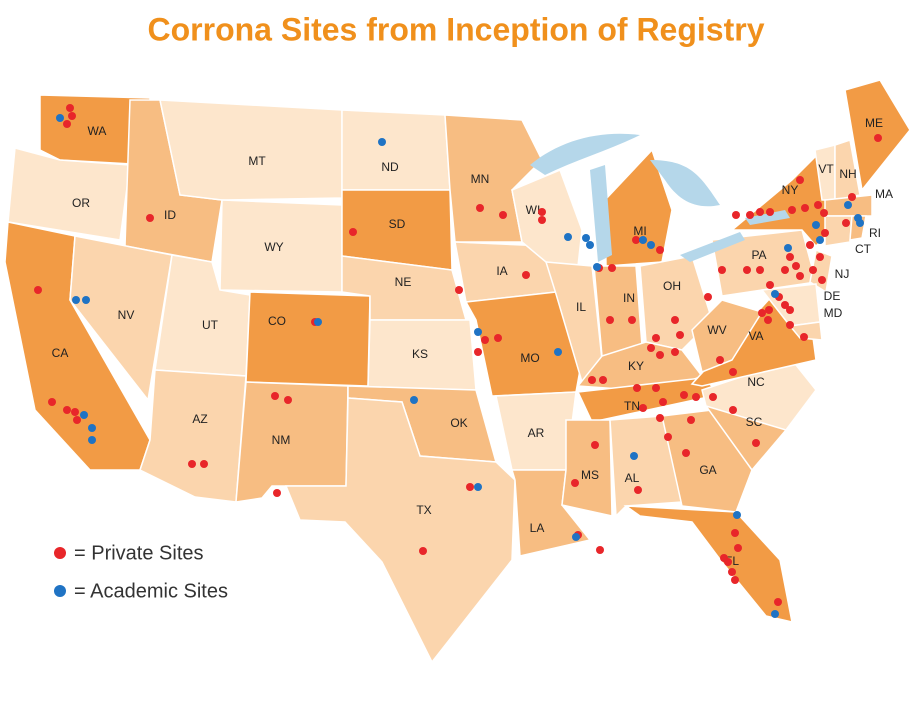  What do you see at coordinates (126, 315) in the screenshot?
I see `state-label: NV` at bounding box center [126, 315].